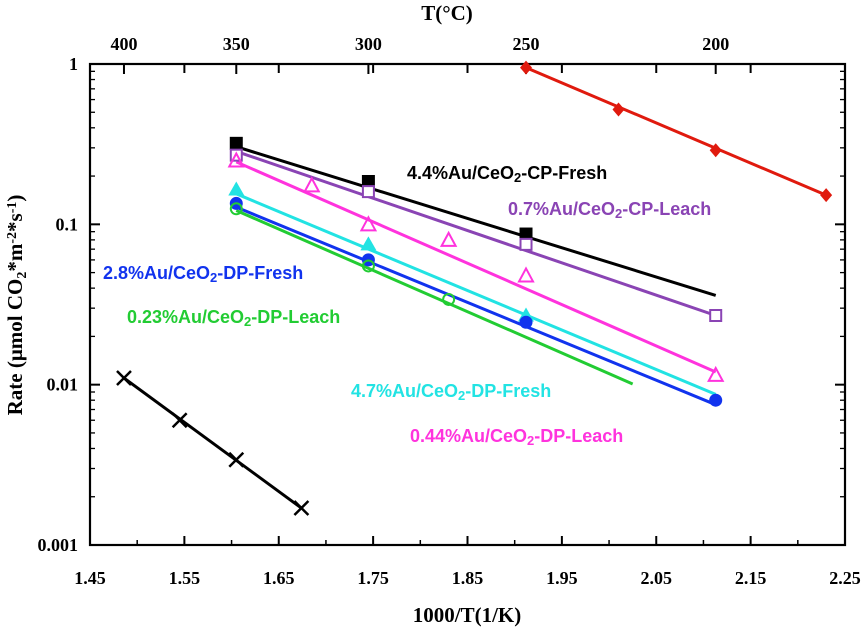 This screenshot has height=631, width=865. Describe the element at coordinates (562, 578) in the screenshot. I see `x-tick-label: 1.95` at that location.